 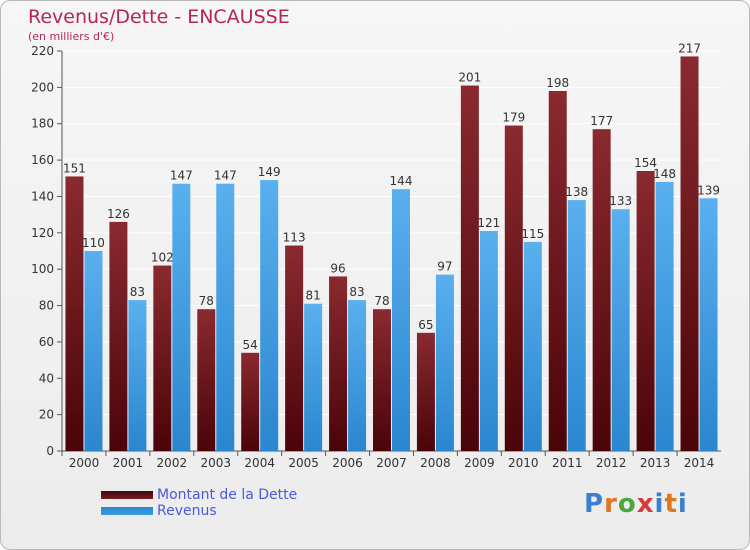 What do you see at coordinates (159, 17) in the screenshot?
I see `chart-title: Revenus/Dette - ENCAUSSE` at bounding box center [159, 17].